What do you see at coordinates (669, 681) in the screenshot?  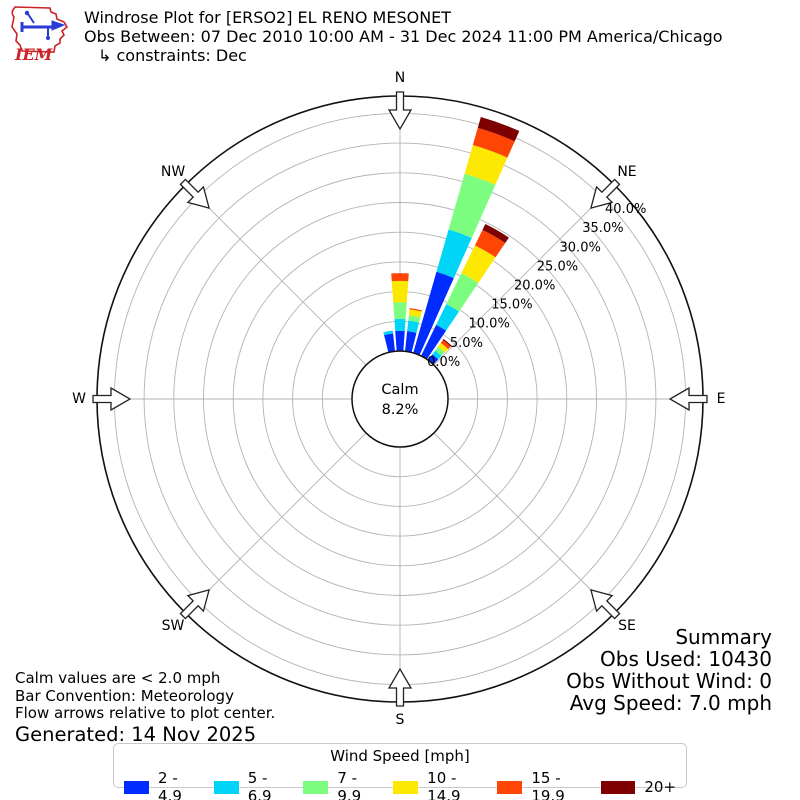 I see `obs-without-wind: Obs Without Wind: 0` at bounding box center [669, 681].